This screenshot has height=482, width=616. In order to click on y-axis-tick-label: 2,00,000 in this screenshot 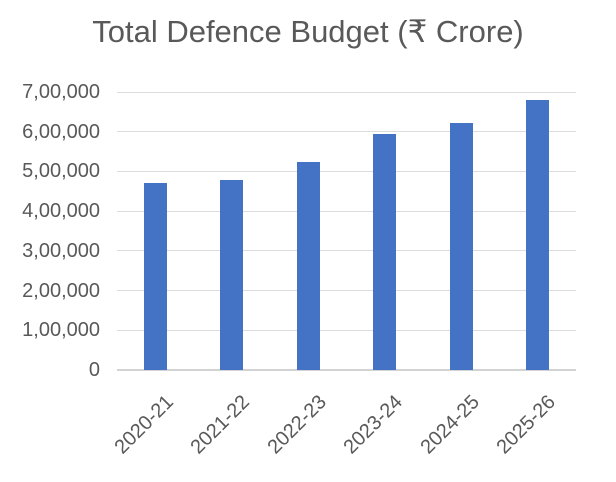, I will do `click(61, 290)`.